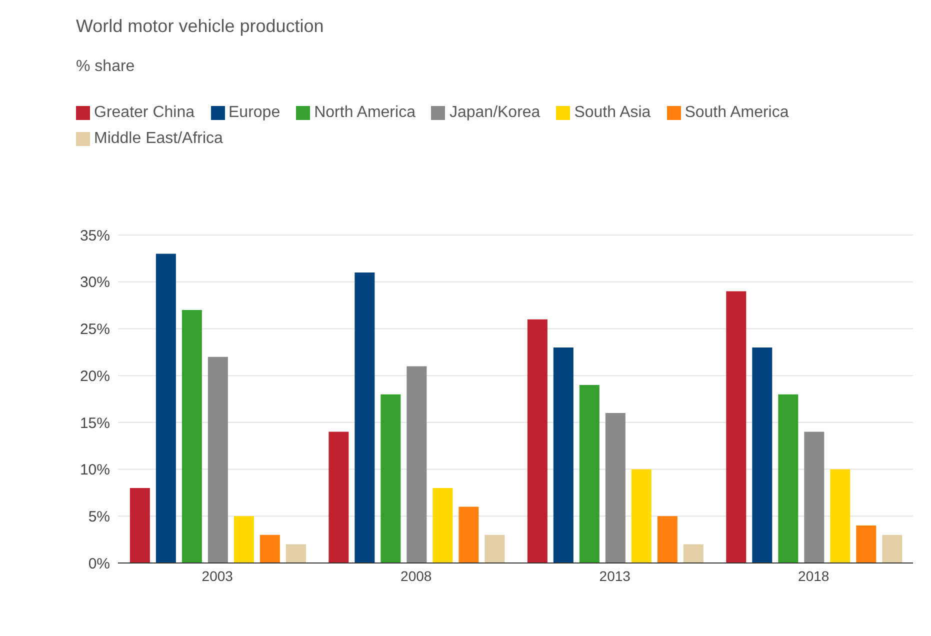  Describe the element at coordinates (144, 112) in the screenshot. I see `legend-label: Greater China` at that location.